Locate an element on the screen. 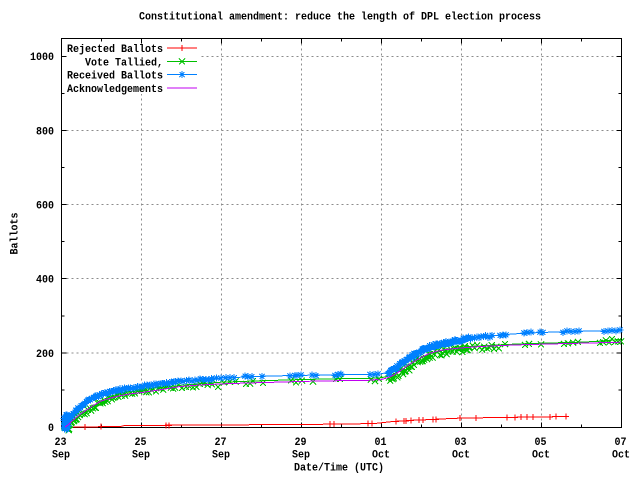 The image size is (640, 485). svg-text: 27 is located at coordinates (221, 443).